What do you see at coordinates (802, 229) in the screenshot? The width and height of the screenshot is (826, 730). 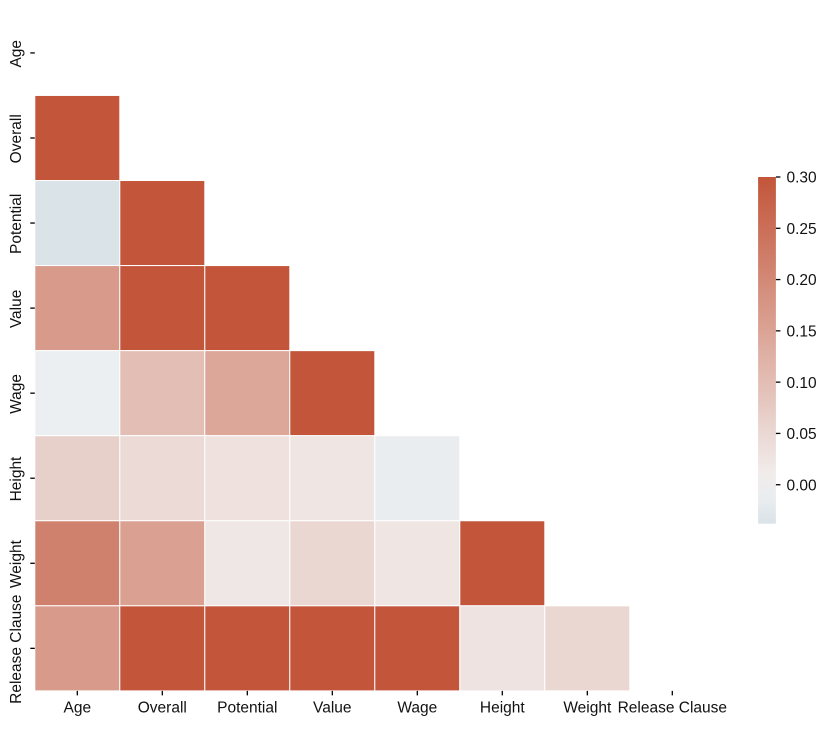 I see `svg-text: 0.25` at bounding box center [802, 229].